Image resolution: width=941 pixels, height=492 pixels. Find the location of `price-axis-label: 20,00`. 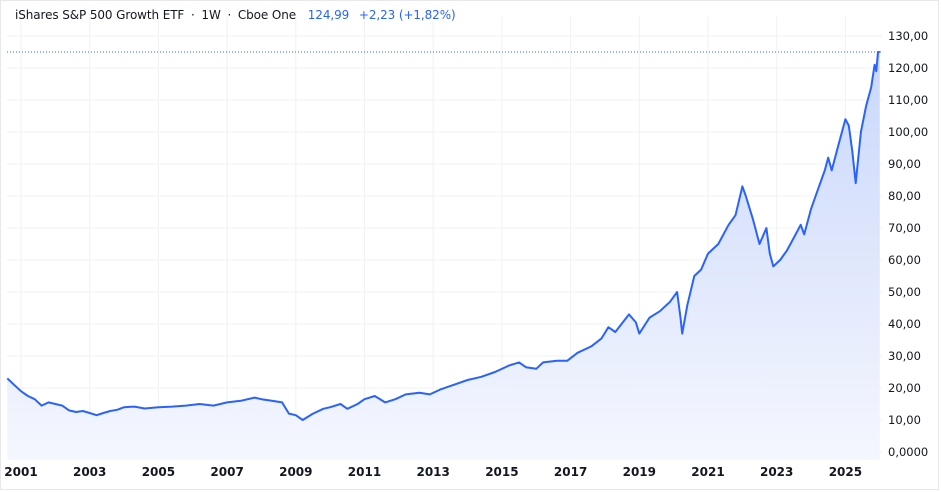

price-axis-label: 20,00 is located at coordinates (904, 388).